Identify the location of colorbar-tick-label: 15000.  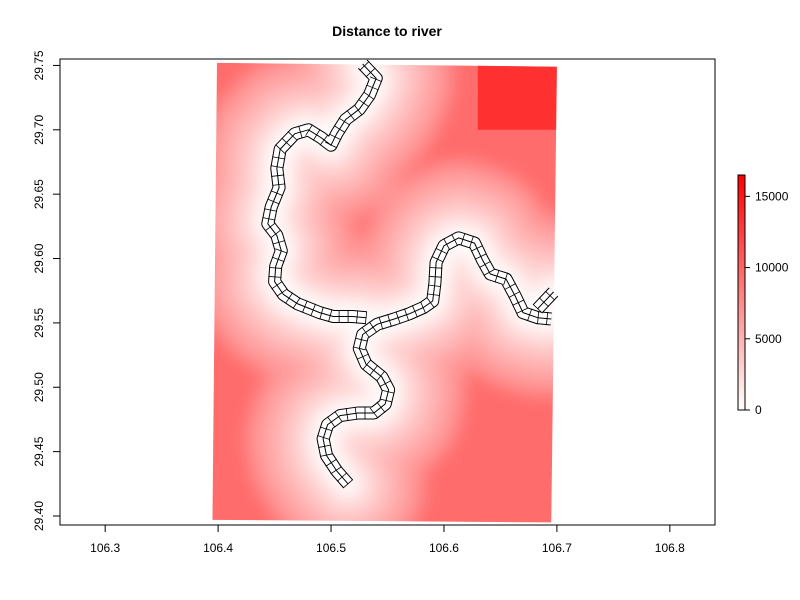
(772, 196).